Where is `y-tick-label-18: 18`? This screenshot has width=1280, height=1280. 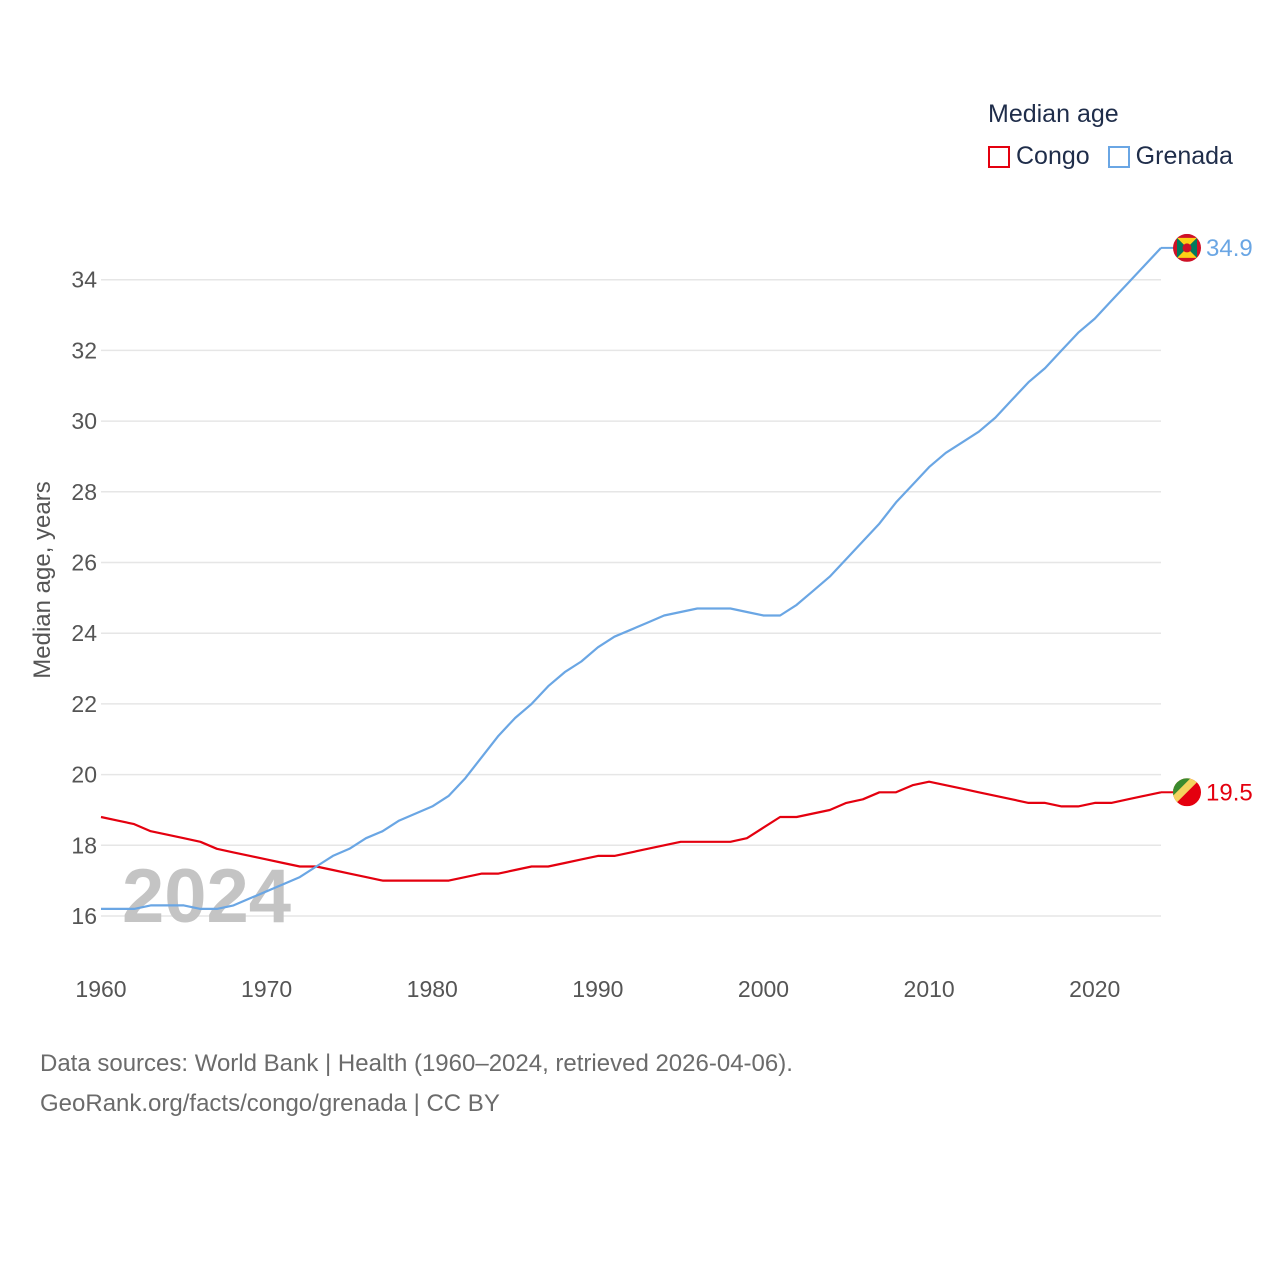 y-tick-label-18: 18 is located at coordinates (84, 845).